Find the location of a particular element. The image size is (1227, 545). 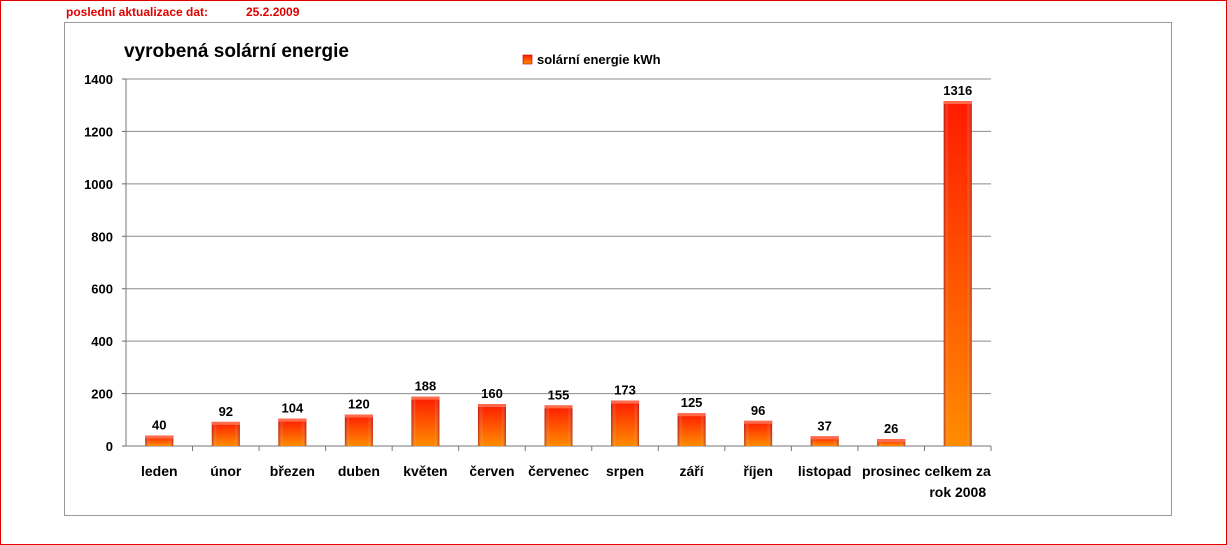

category-label: celkem za is located at coordinates (958, 471).